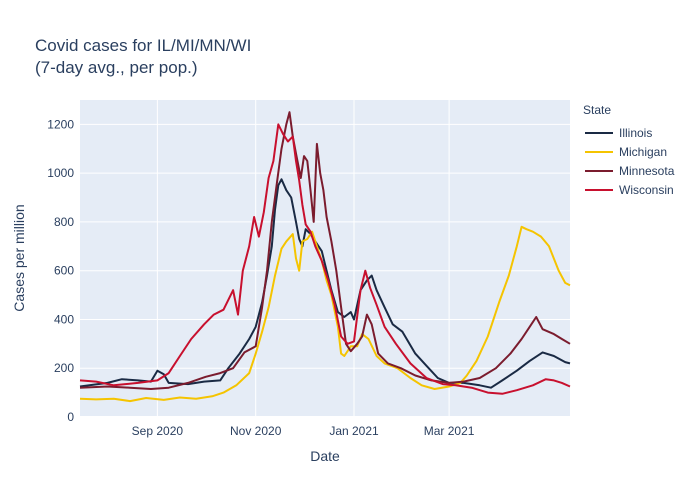 This screenshot has height=500, width=700. I want to click on legend-item-michigan: Michigan, so click(628, 151).